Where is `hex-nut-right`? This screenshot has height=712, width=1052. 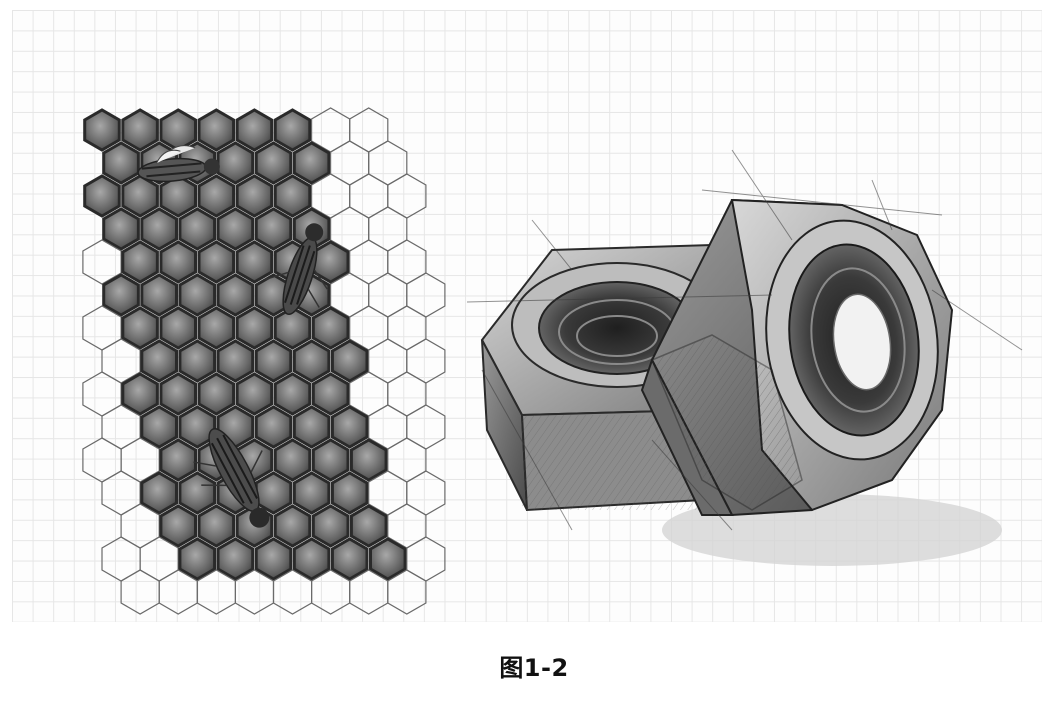
hex-nut-right is located at coordinates (797, 357).